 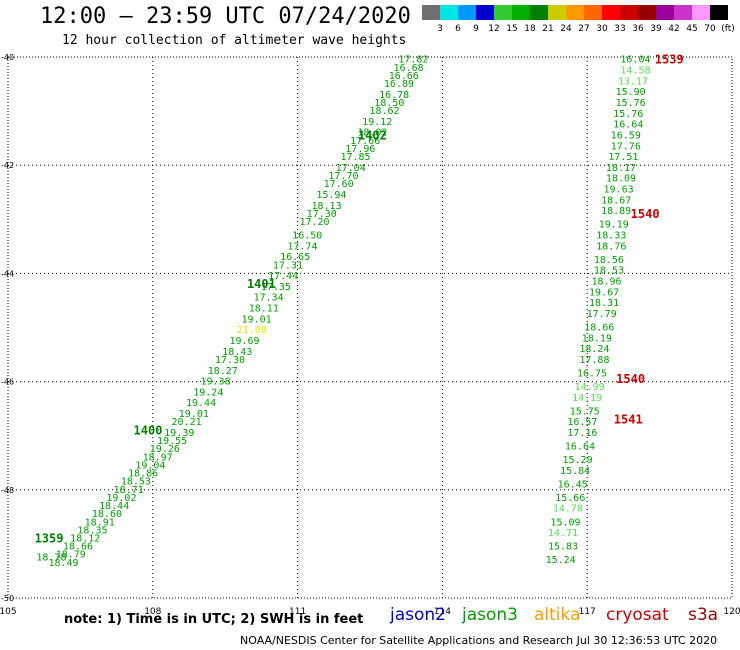 What do you see at coordinates (561, 560) in the screenshot?
I see `swh-value: 15.24` at bounding box center [561, 560].